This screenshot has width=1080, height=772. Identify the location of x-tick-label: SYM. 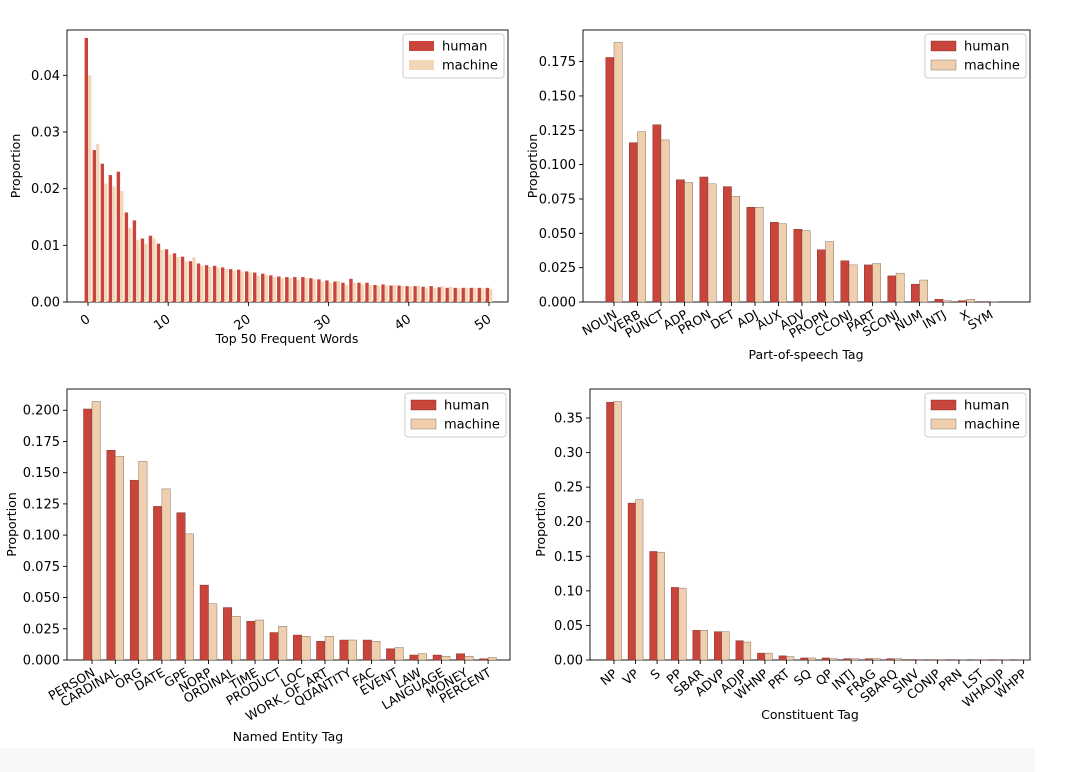
(980, 320).